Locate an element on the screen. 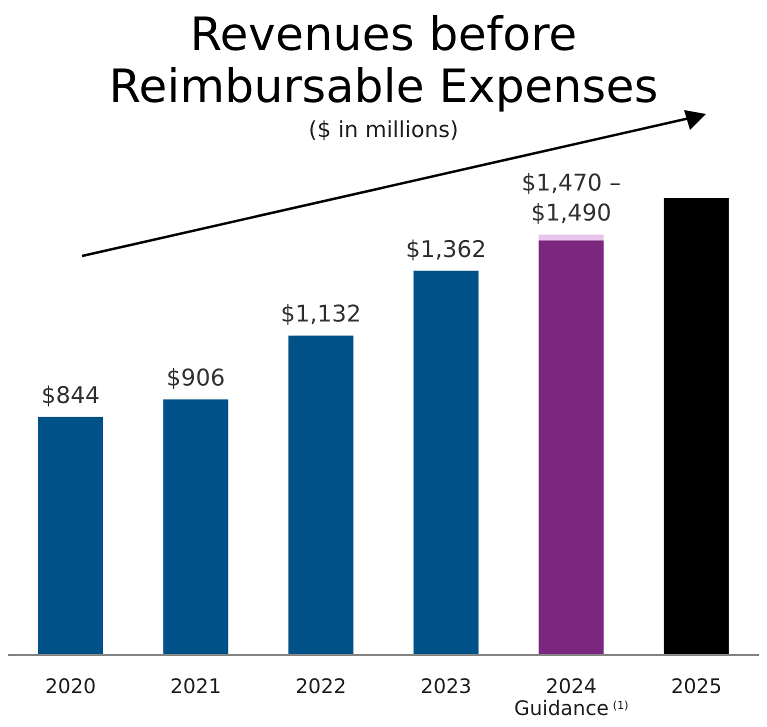 Image resolution: width=767 pixels, height=727 pixels. x-tick-label: 2025 is located at coordinates (696, 686).